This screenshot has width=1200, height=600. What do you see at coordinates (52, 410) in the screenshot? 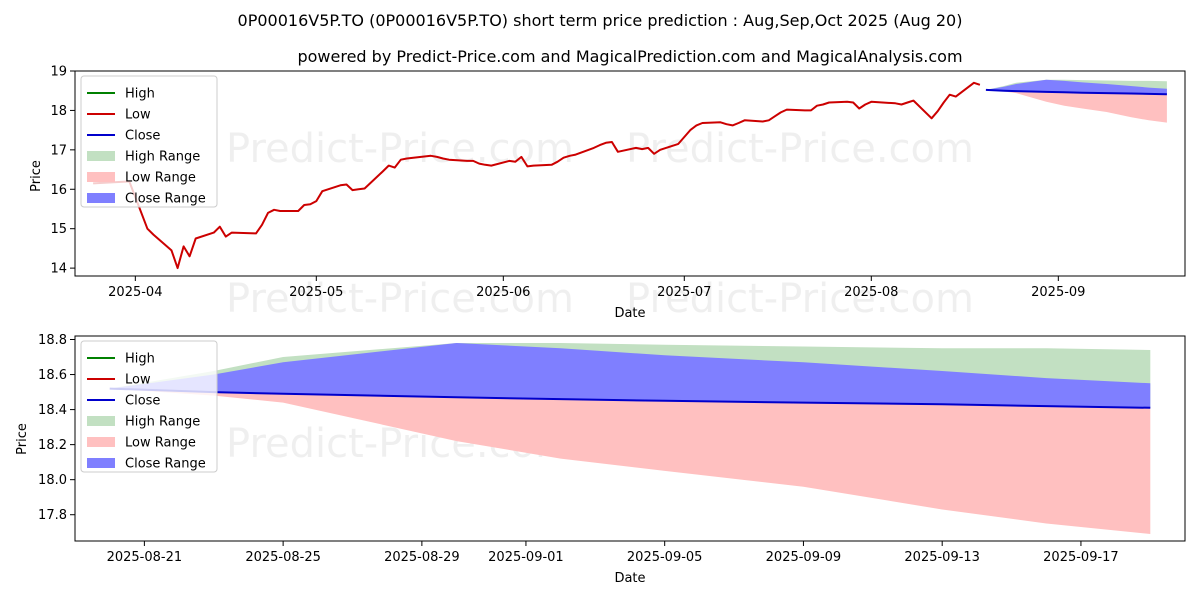
I see `y-tick-label: 18.4` at bounding box center [52, 410].